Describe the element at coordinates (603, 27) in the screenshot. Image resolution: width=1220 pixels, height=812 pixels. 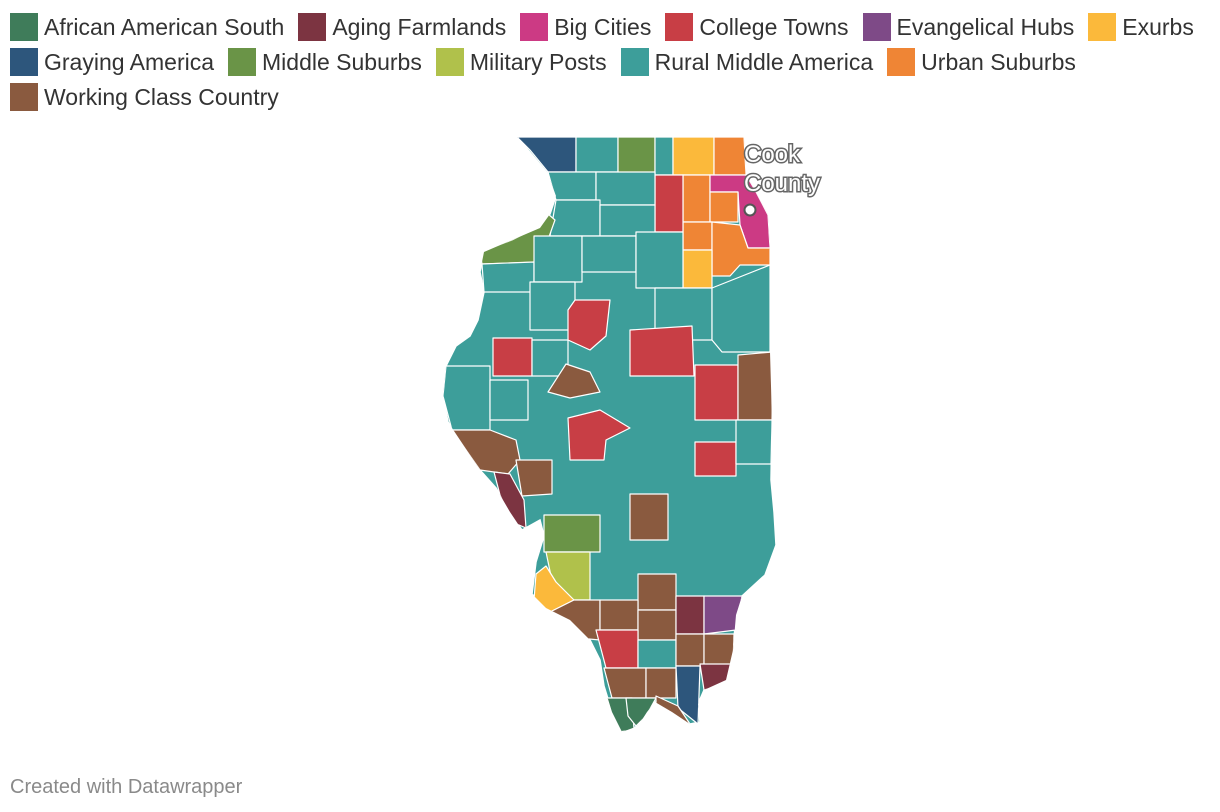
I see `legend-label: Big Cities` at that location.